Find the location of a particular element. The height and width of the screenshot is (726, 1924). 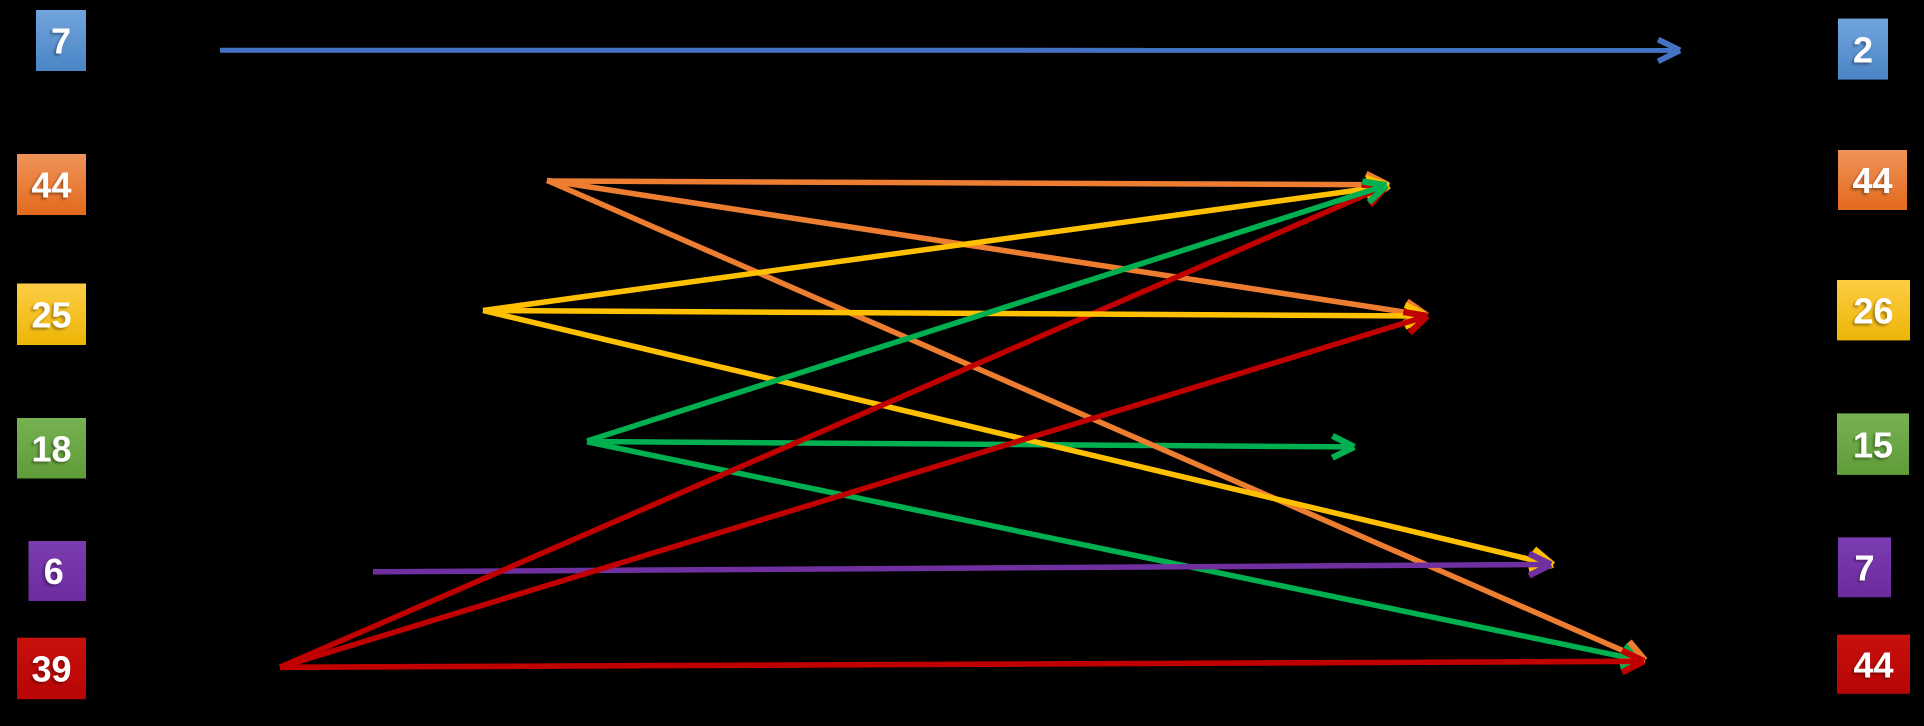

svg-text: 18 is located at coordinates (51, 448).